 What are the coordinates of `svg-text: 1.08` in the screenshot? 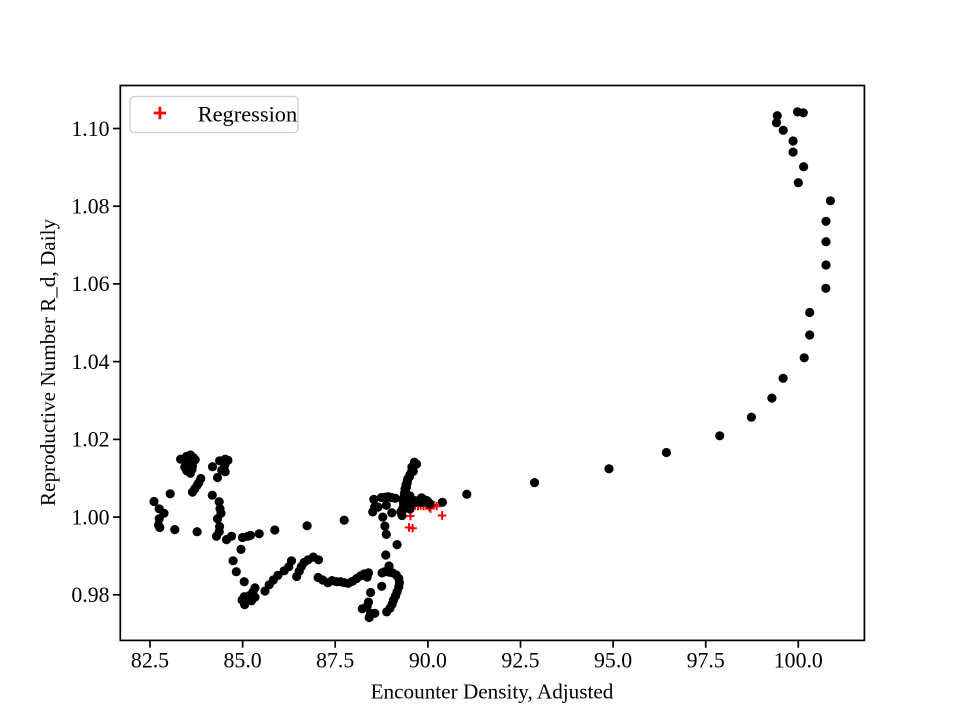 It's located at (90, 207).